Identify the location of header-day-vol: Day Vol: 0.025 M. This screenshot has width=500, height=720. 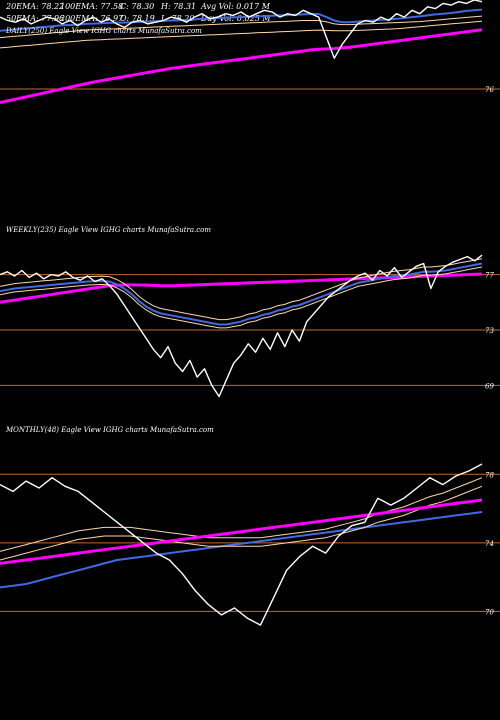
(235, 18).